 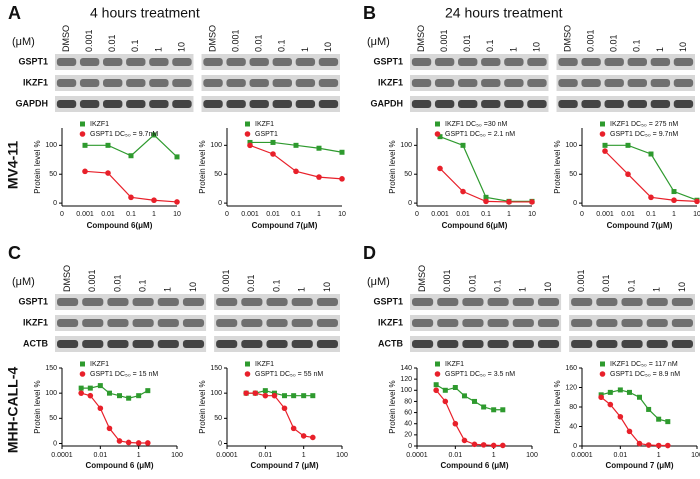 I want to click on y-tick-label: 50, so click(x=573, y=174).